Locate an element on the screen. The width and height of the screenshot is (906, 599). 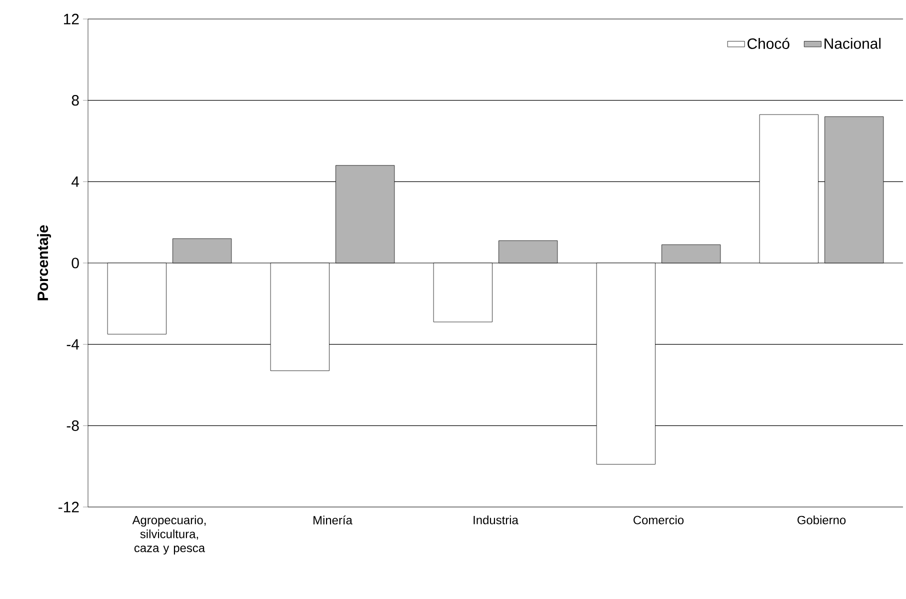
y-tick-label: -12 is located at coordinates (68, 507).